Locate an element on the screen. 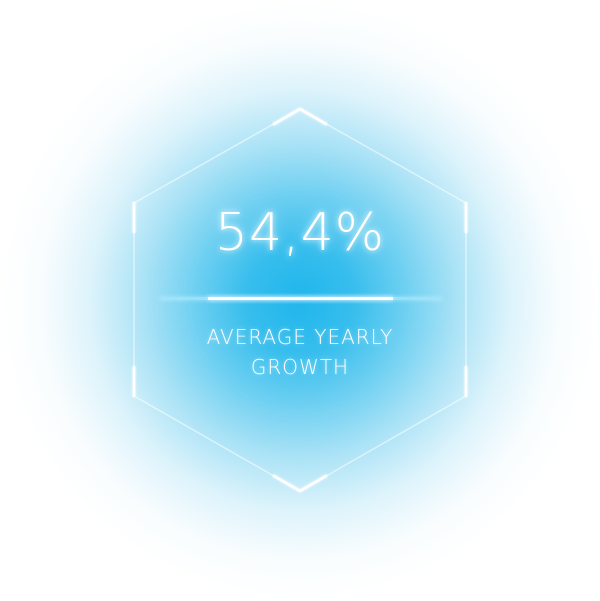 The width and height of the screenshot is (600, 601). stat-value: 54,4% is located at coordinates (300, 233).